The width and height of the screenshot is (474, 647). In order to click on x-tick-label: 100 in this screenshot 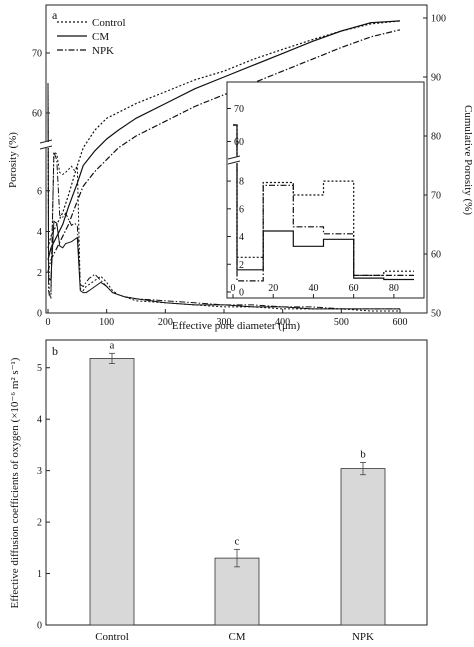, I will do `click(106, 322)`.